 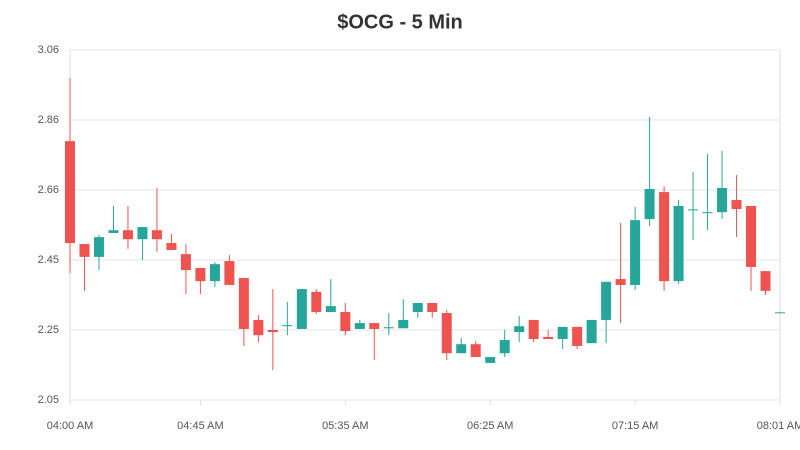 What do you see at coordinates (48, 400) in the screenshot?
I see `y-tick-label: 2.05` at bounding box center [48, 400].